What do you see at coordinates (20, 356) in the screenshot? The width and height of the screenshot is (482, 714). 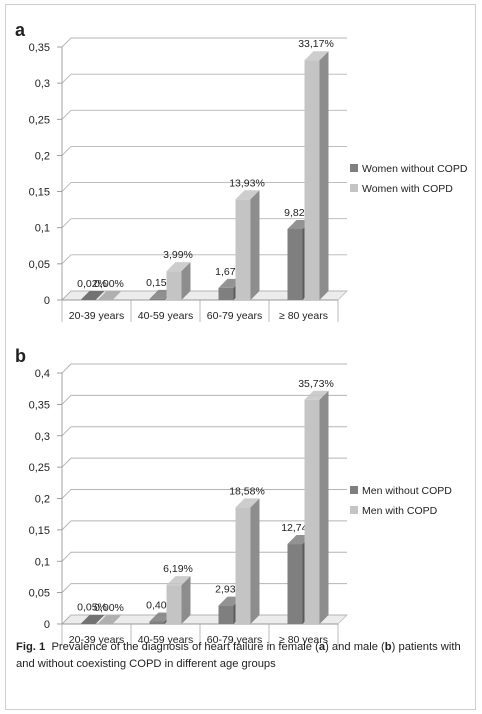 I see `panel-b-label: b` at bounding box center [20, 356].